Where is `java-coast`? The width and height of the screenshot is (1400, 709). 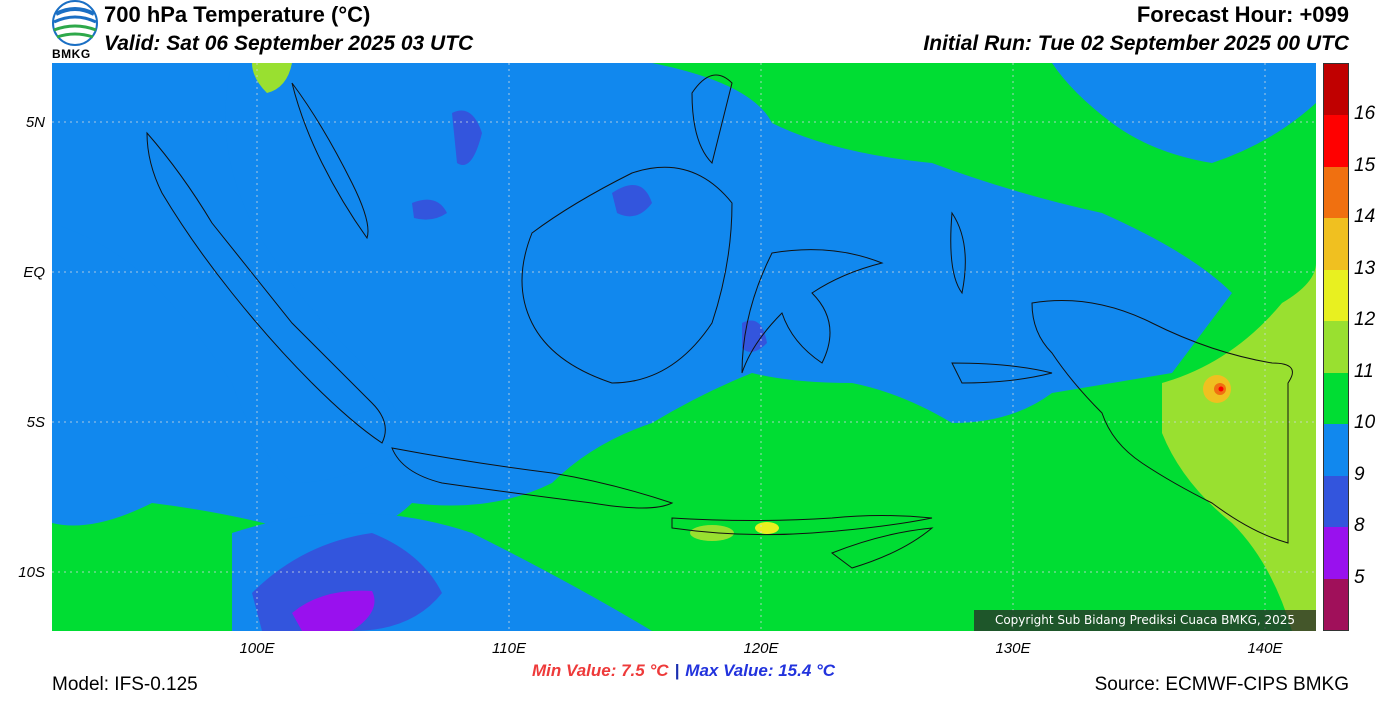
java-coast is located at coordinates (532, 478).